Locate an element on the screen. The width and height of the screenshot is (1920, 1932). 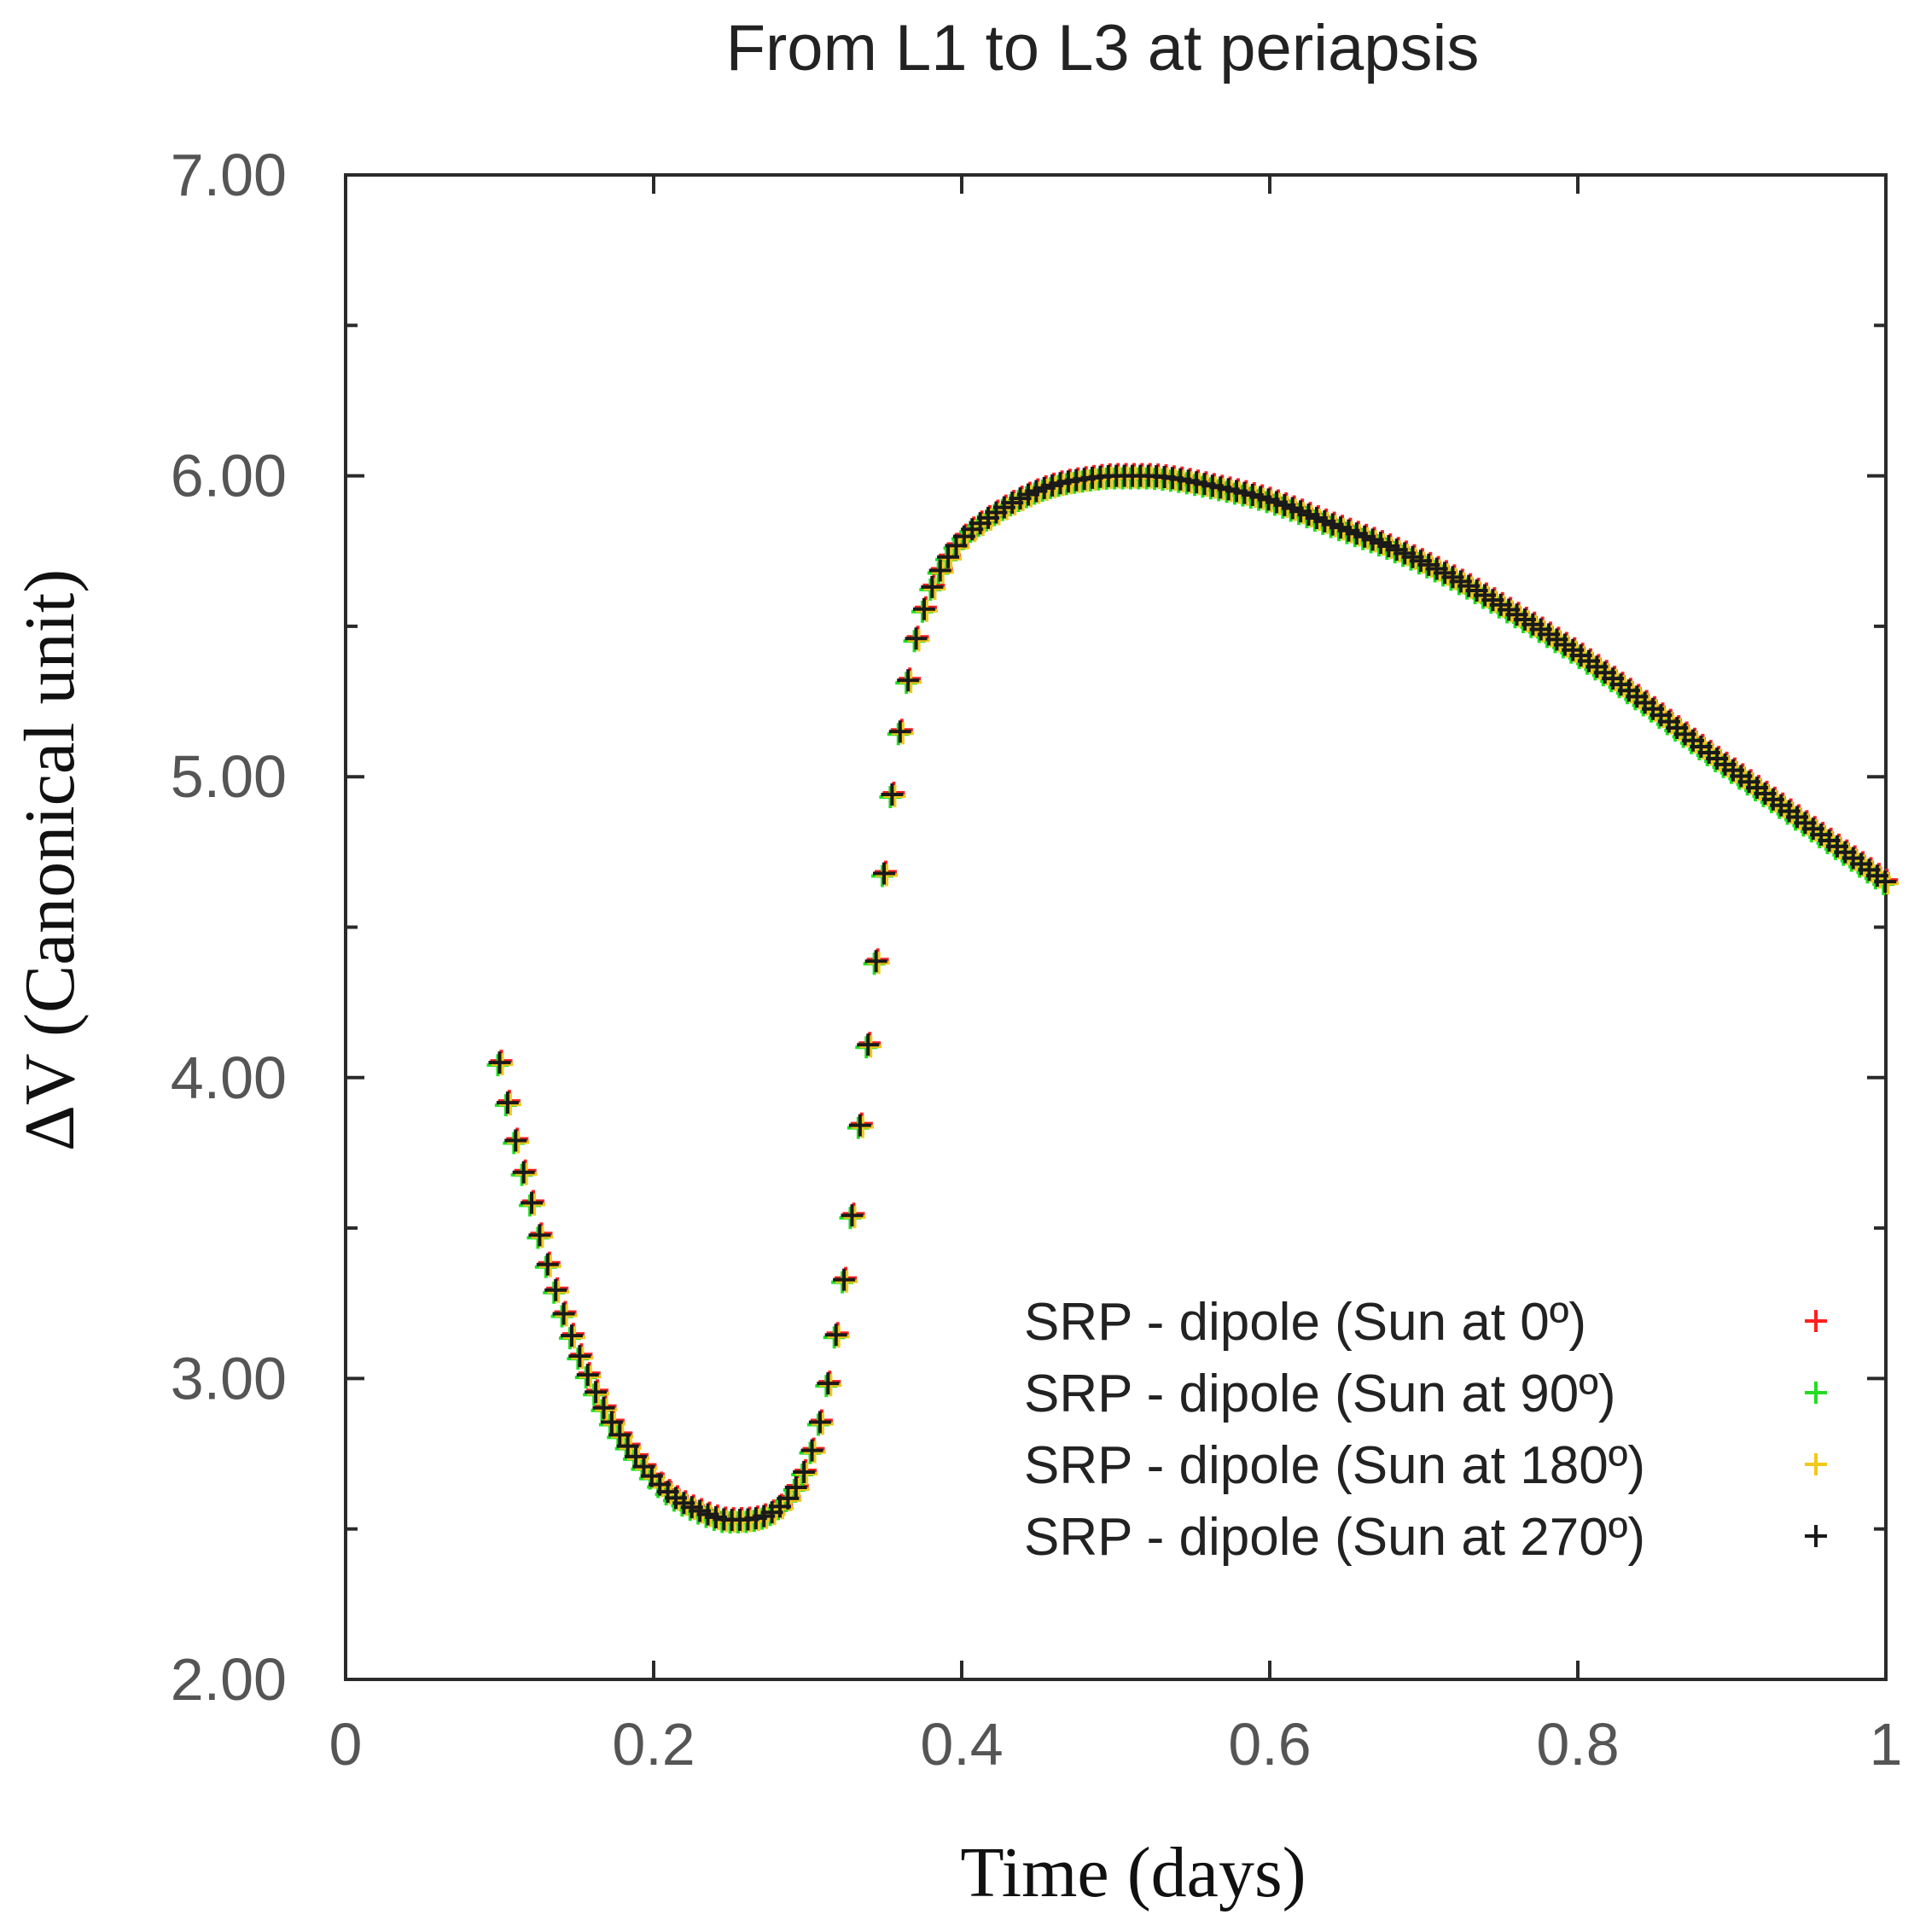
x-tick-label: 0.4 is located at coordinates (962, 1744).